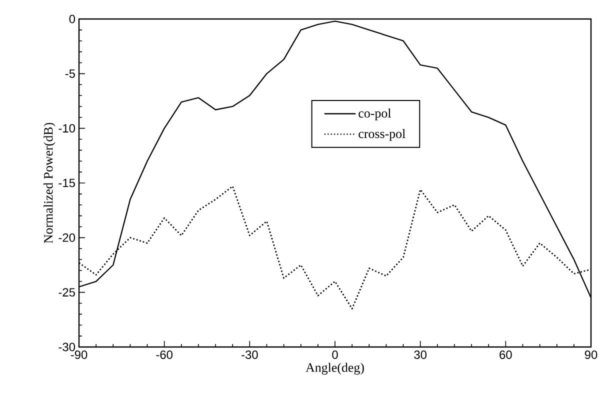 The height and width of the screenshot is (407, 606). Describe the element at coordinates (250, 354) in the screenshot. I see `x-tick-label: -30` at that location.